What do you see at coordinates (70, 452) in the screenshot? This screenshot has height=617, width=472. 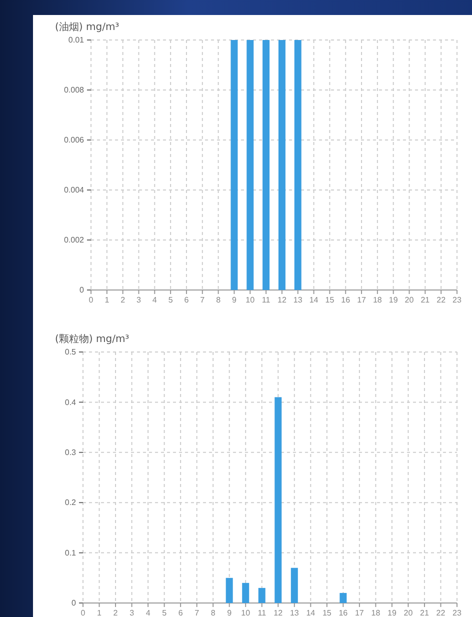 I see `y-tick-label: 0.3` at bounding box center [70, 452].